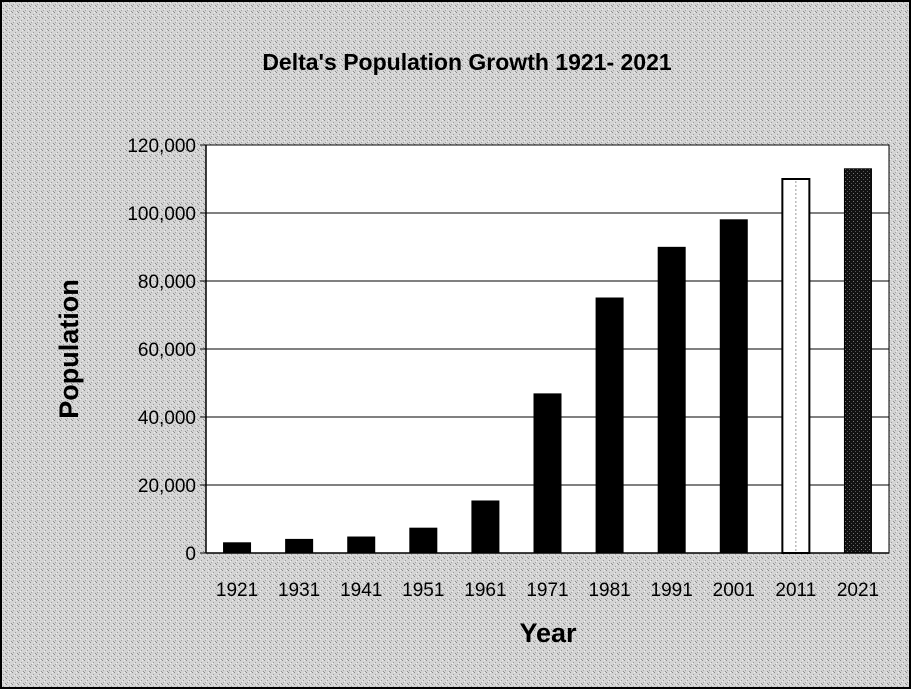 The height and width of the screenshot is (695, 912). Describe the element at coordinates (361, 545) in the screenshot. I see `bar-1941` at that location.